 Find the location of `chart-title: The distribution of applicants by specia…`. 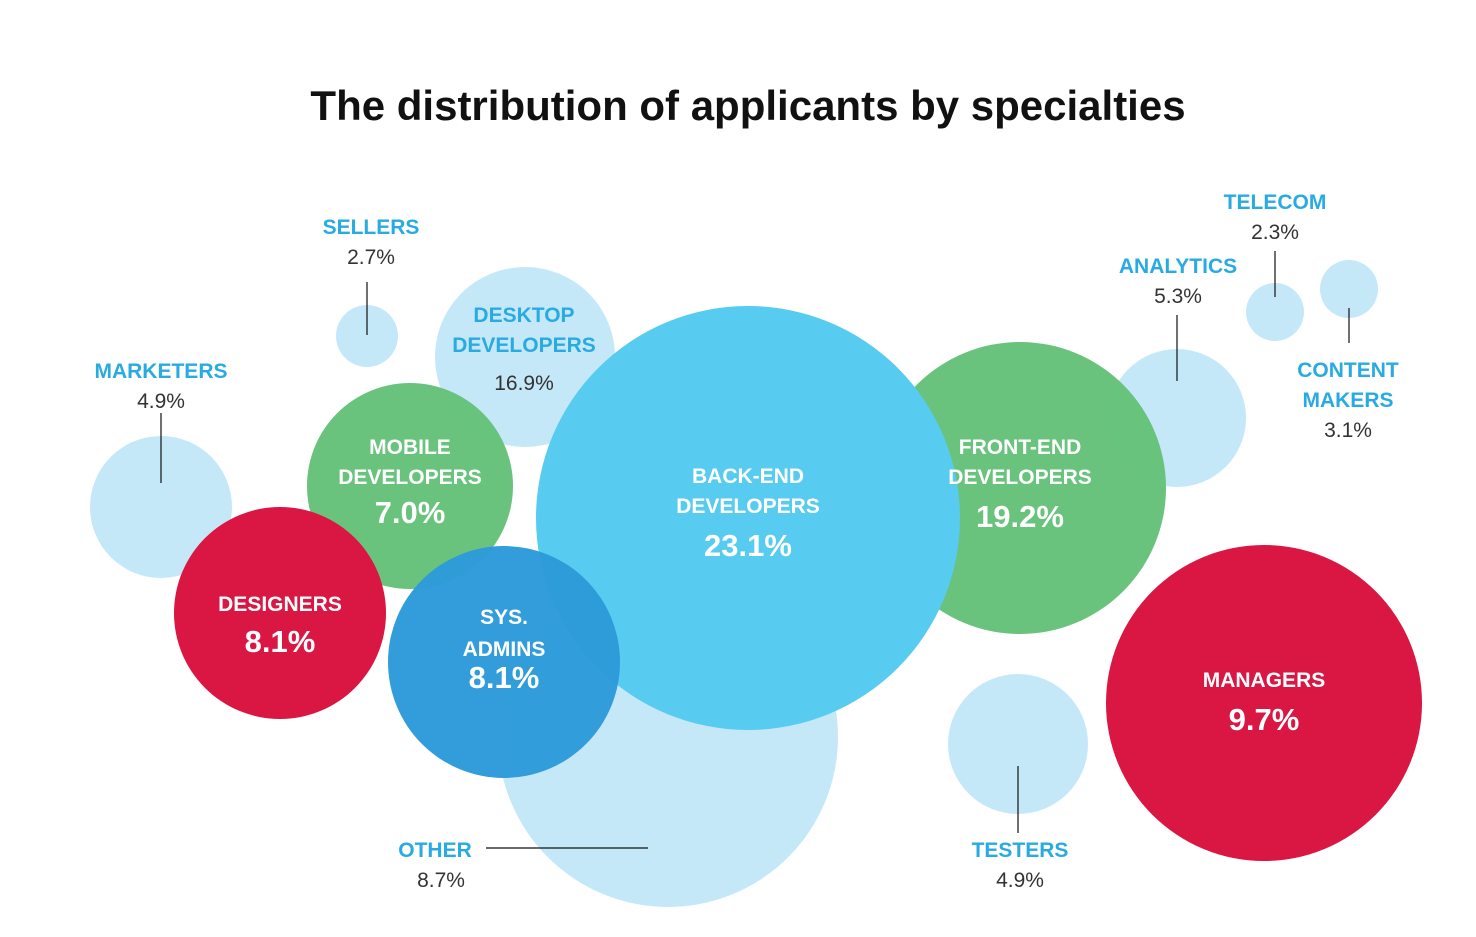

chart-title: The distribution of applicants by specia… is located at coordinates (747, 105).